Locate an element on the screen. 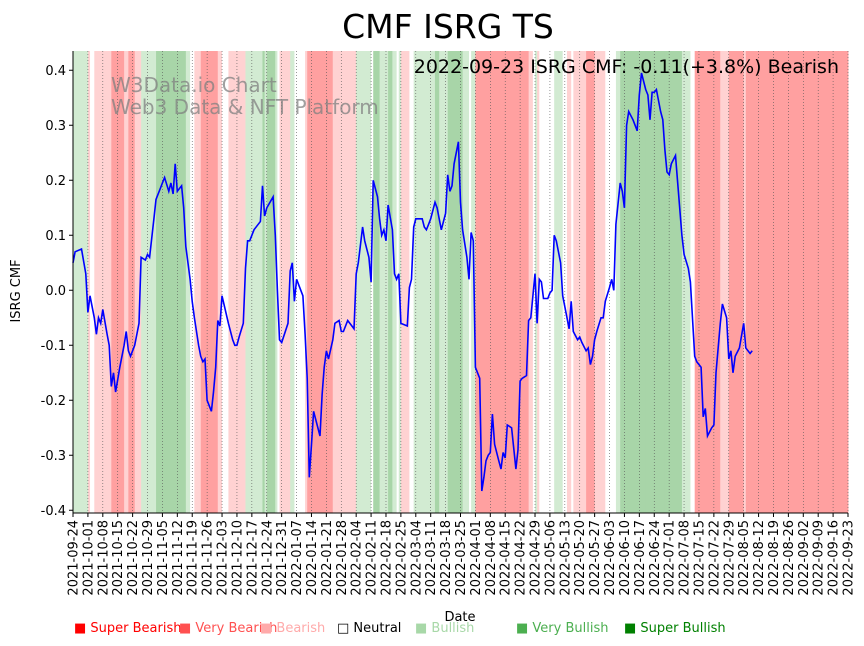  x-tick-label: 2022-03-04 is located at coordinates (416, 558).